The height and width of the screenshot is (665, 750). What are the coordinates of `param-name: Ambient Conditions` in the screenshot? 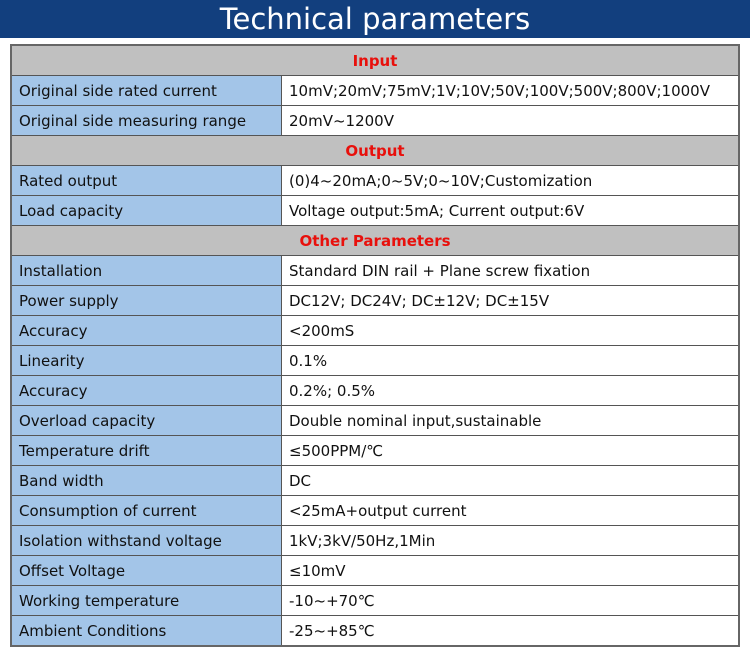 It's located at (146, 631).